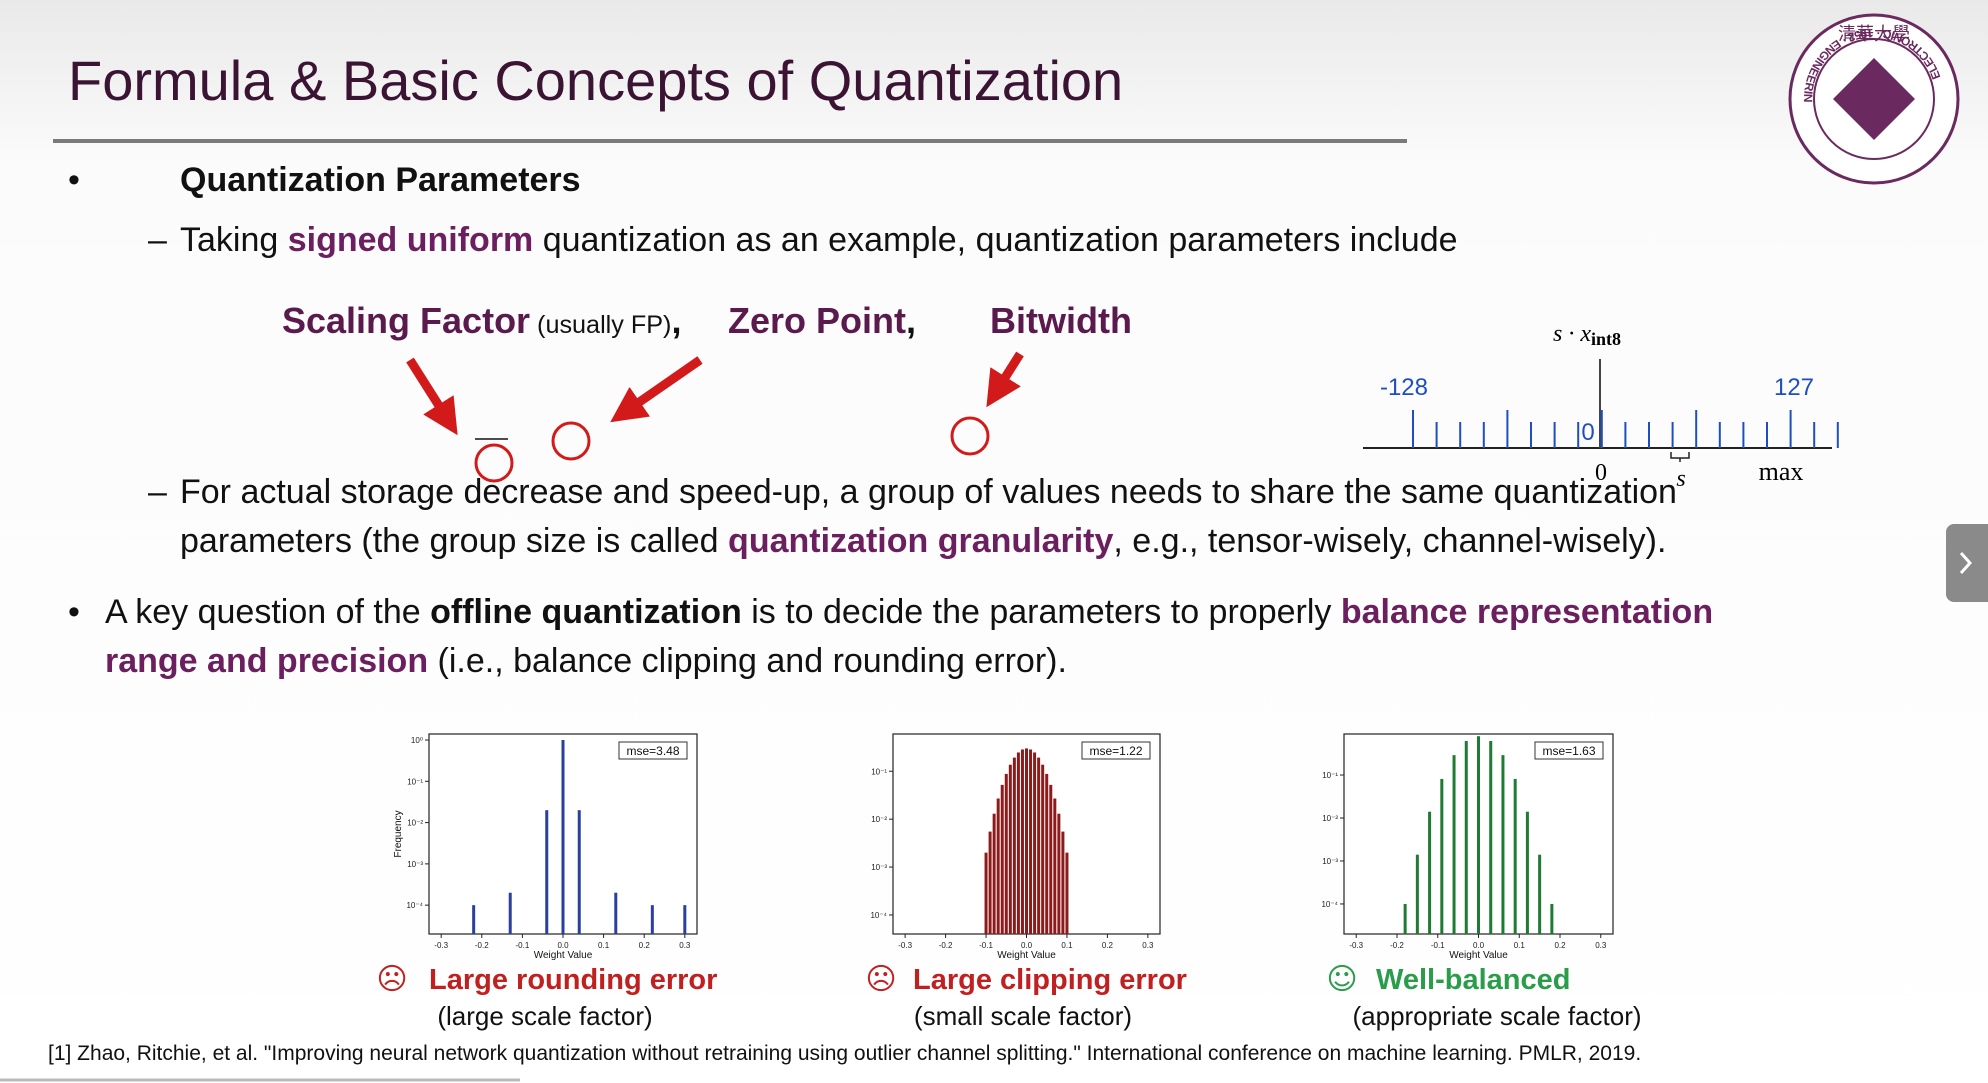  I want to click on caption: Well-balanced, so click(1473, 980).